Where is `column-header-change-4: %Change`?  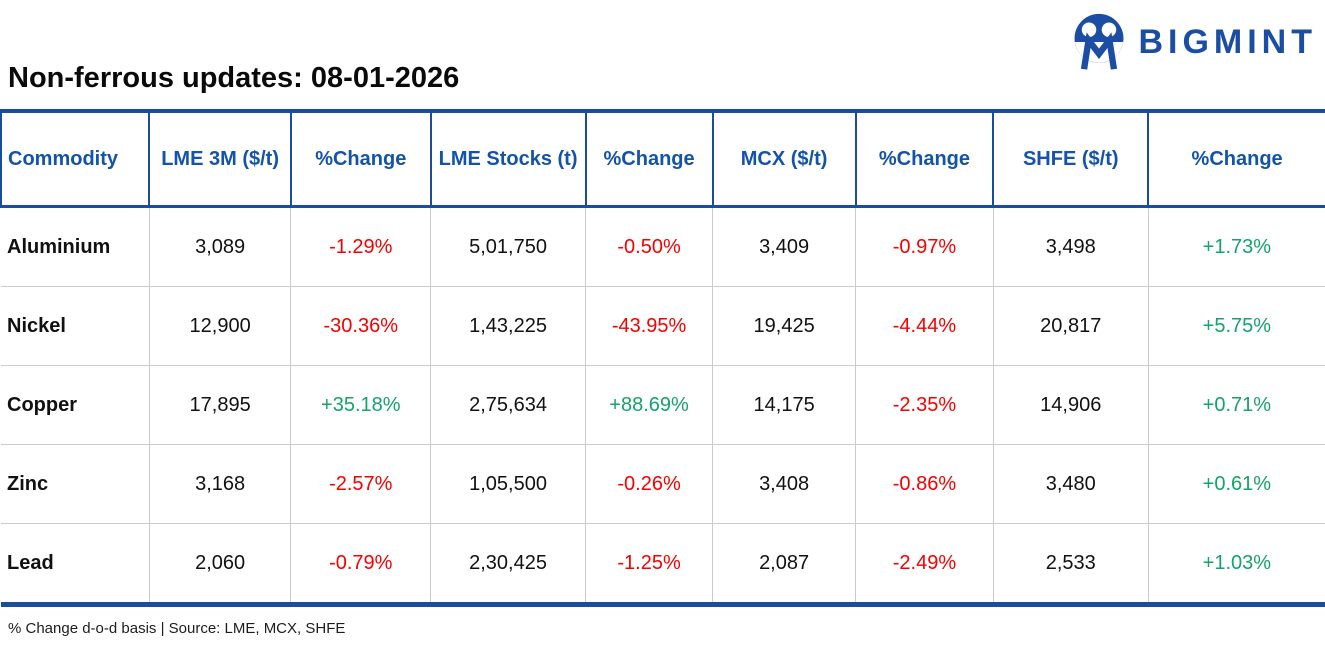 column-header-change-4: %Change is located at coordinates (649, 159).